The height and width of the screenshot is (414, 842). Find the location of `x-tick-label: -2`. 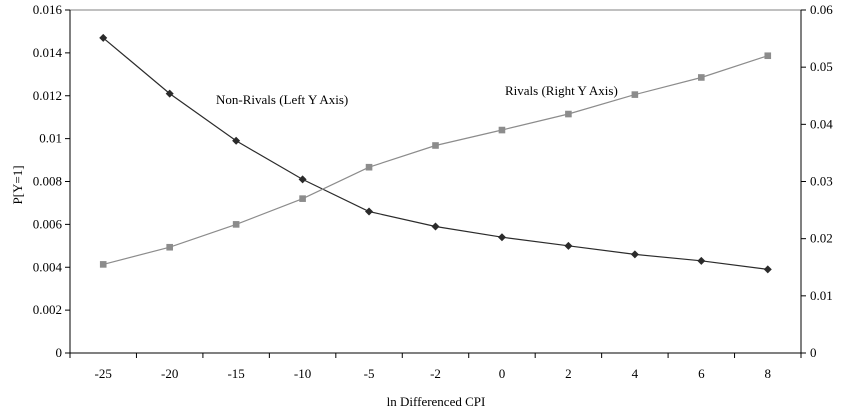

x-tick-label: -2 is located at coordinates (435, 373).